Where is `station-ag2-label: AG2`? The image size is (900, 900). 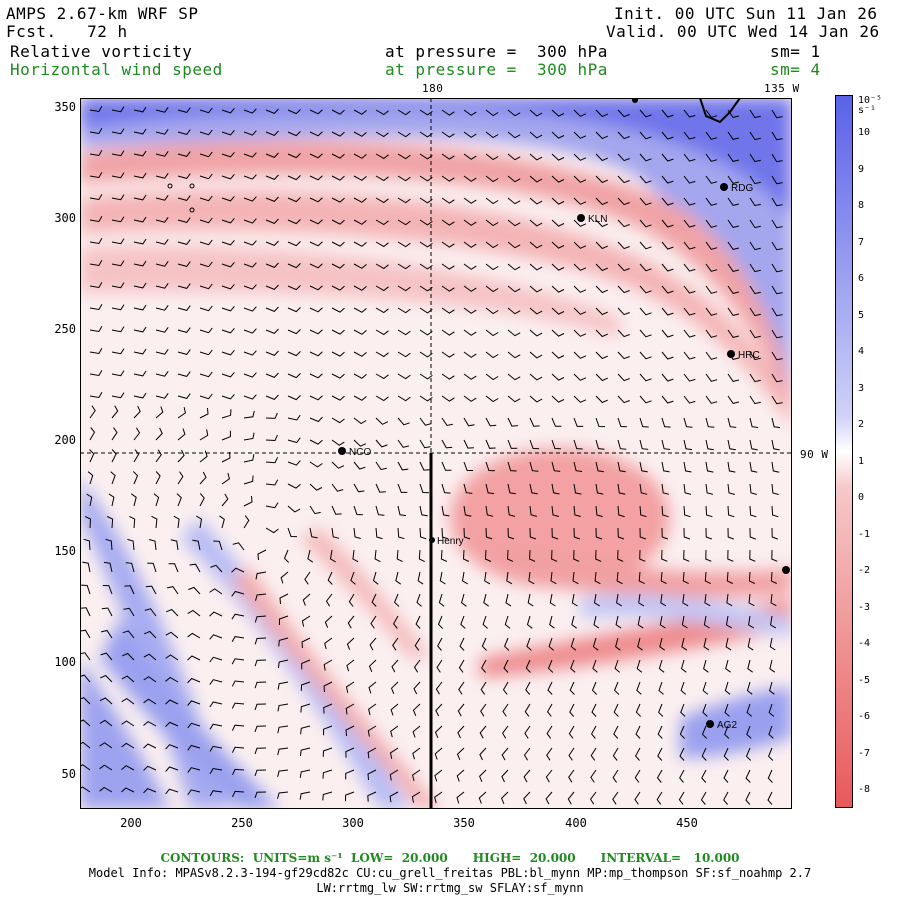
station-ag2-label: AG2 is located at coordinates (727, 725).